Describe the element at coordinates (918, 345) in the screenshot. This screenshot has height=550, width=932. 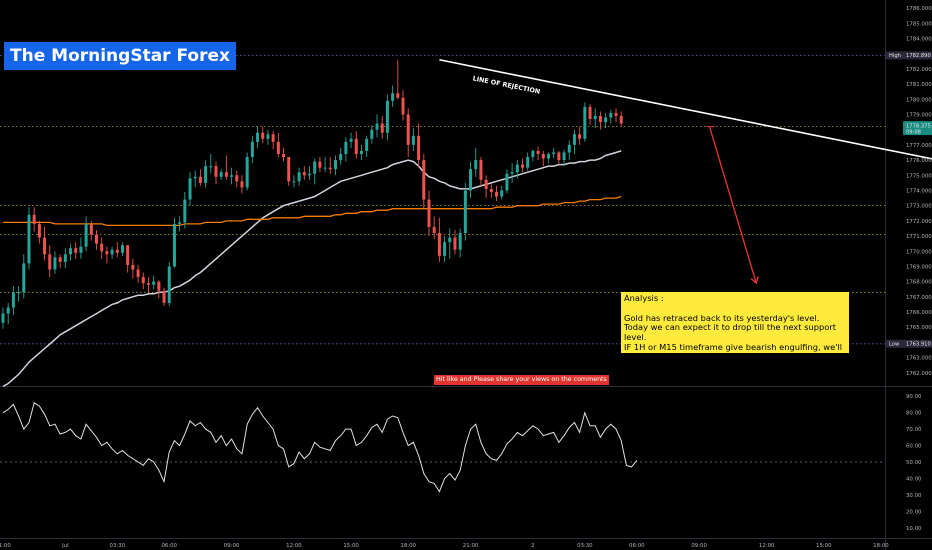
I see `low-tag-value: 1763.910` at that location.